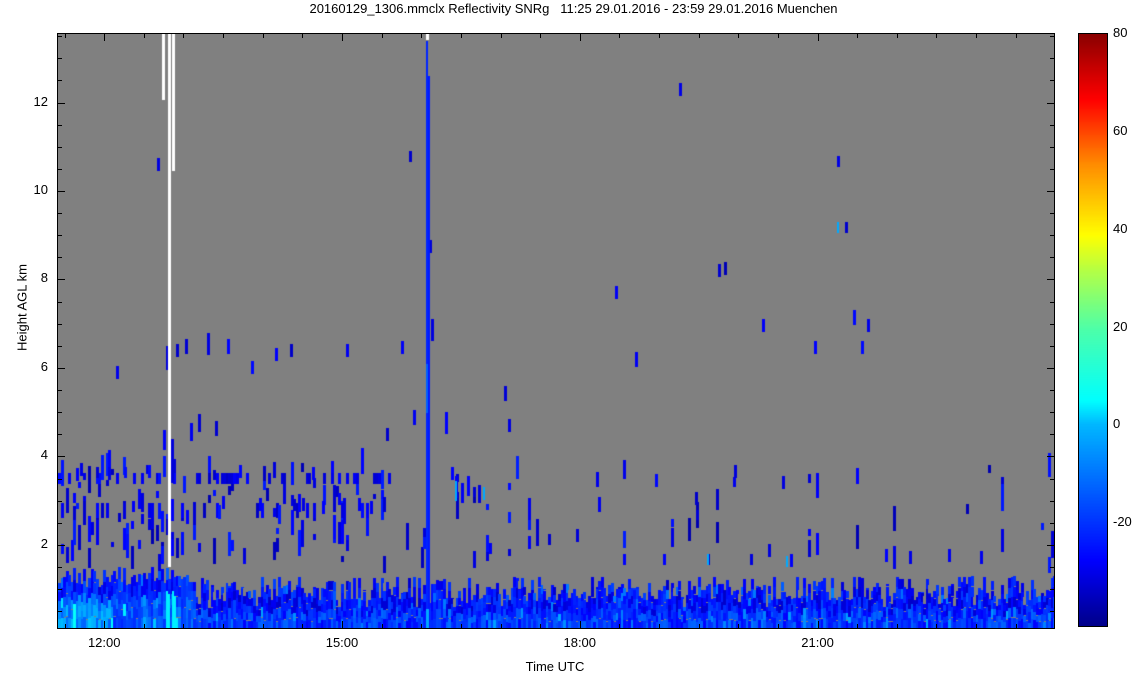 The height and width of the screenshot is (678, 1147). I want to click on yaxis-tick-label: 12, so click(40, 101).